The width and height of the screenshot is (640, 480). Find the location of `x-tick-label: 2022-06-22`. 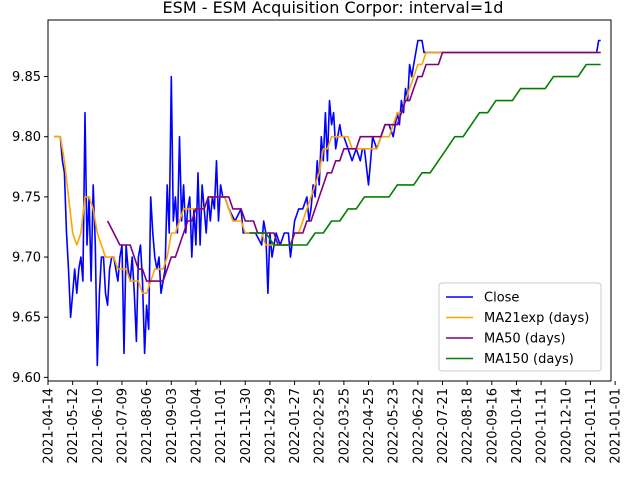

x-tick-label: 2022-06-22 is located at coordinates (418, 426).